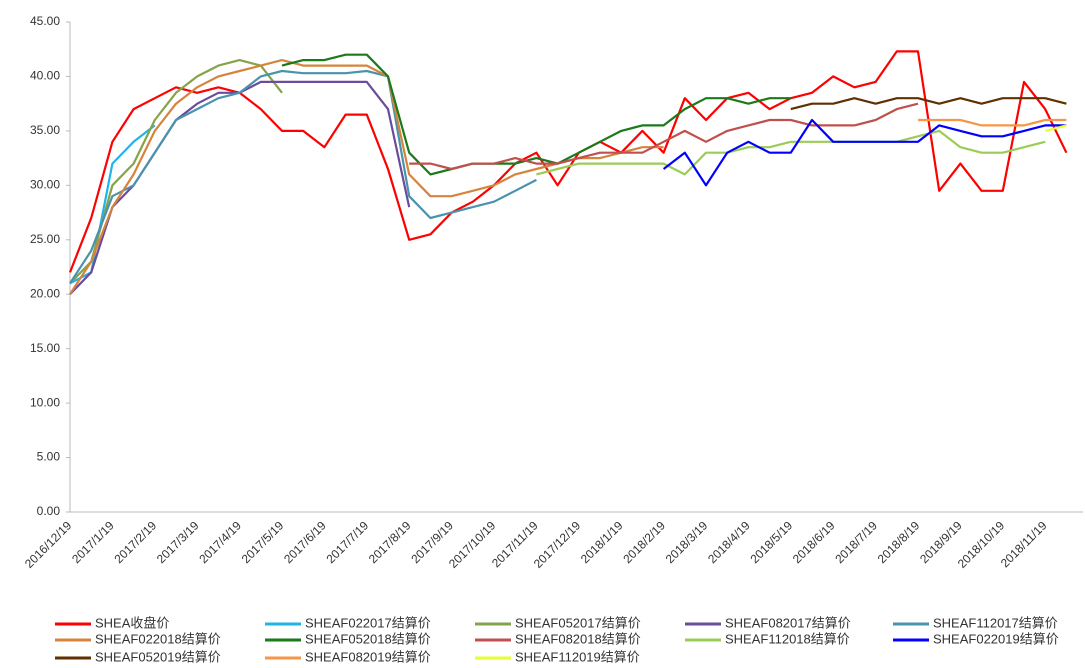  I want to click on x-tick-label: 2017/12/19, so click(557, 544).